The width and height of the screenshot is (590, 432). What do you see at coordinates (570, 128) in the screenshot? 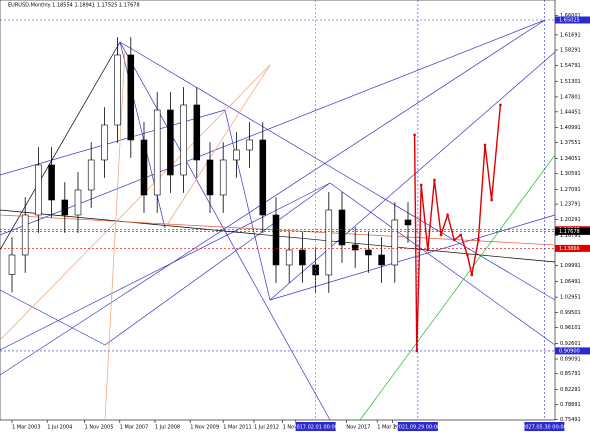
I see `y-tick-label: 1.40991` at bounding box center [570, 128].